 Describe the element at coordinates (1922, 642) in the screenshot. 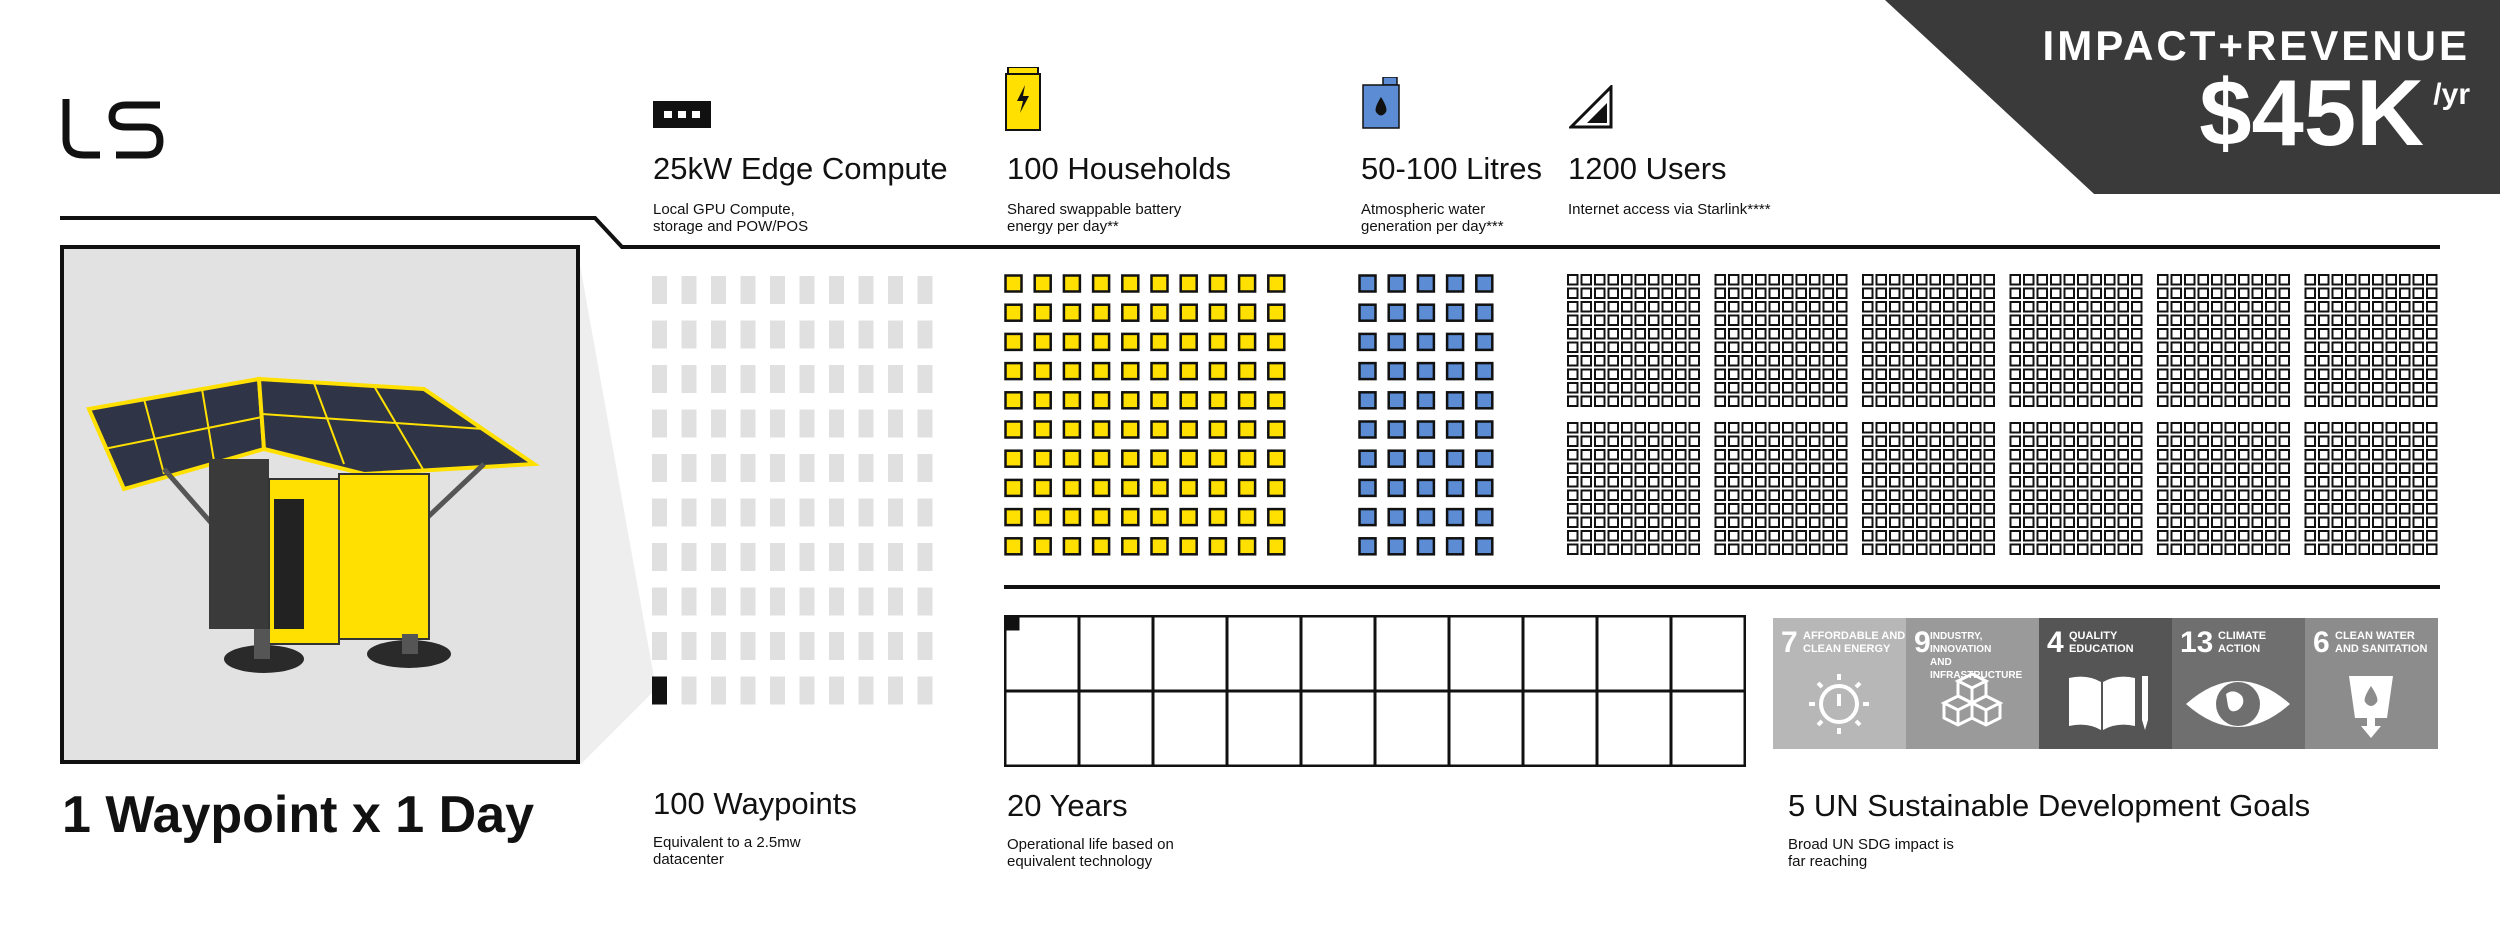

I see `sdg-number: 9` at that location.